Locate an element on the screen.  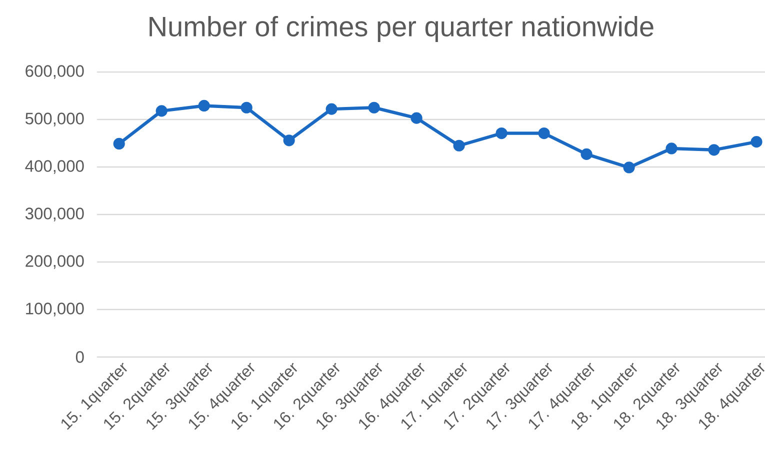
y-tick-label: 400,000 is located at coordinates (54, 167).